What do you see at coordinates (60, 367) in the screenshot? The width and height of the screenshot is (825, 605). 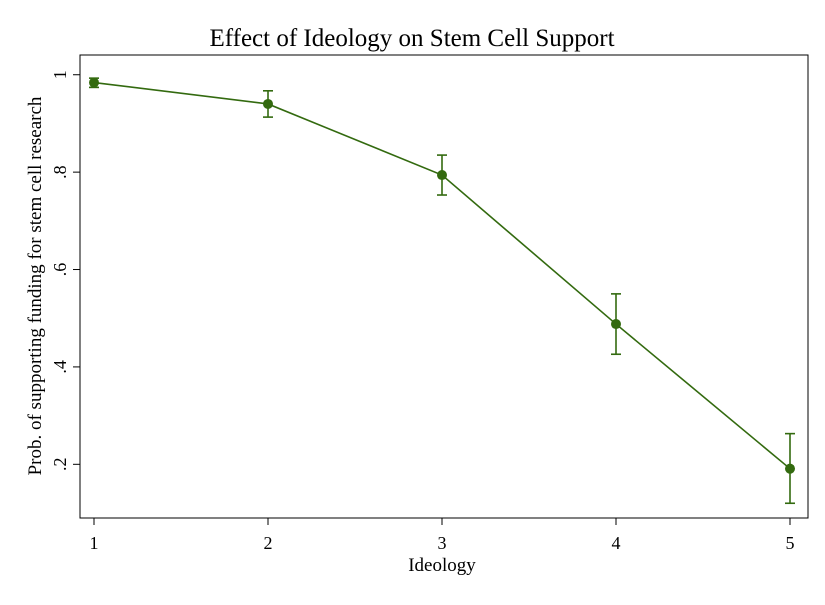 I see `y-tick-label: .4` at bounding box center [60, 367].